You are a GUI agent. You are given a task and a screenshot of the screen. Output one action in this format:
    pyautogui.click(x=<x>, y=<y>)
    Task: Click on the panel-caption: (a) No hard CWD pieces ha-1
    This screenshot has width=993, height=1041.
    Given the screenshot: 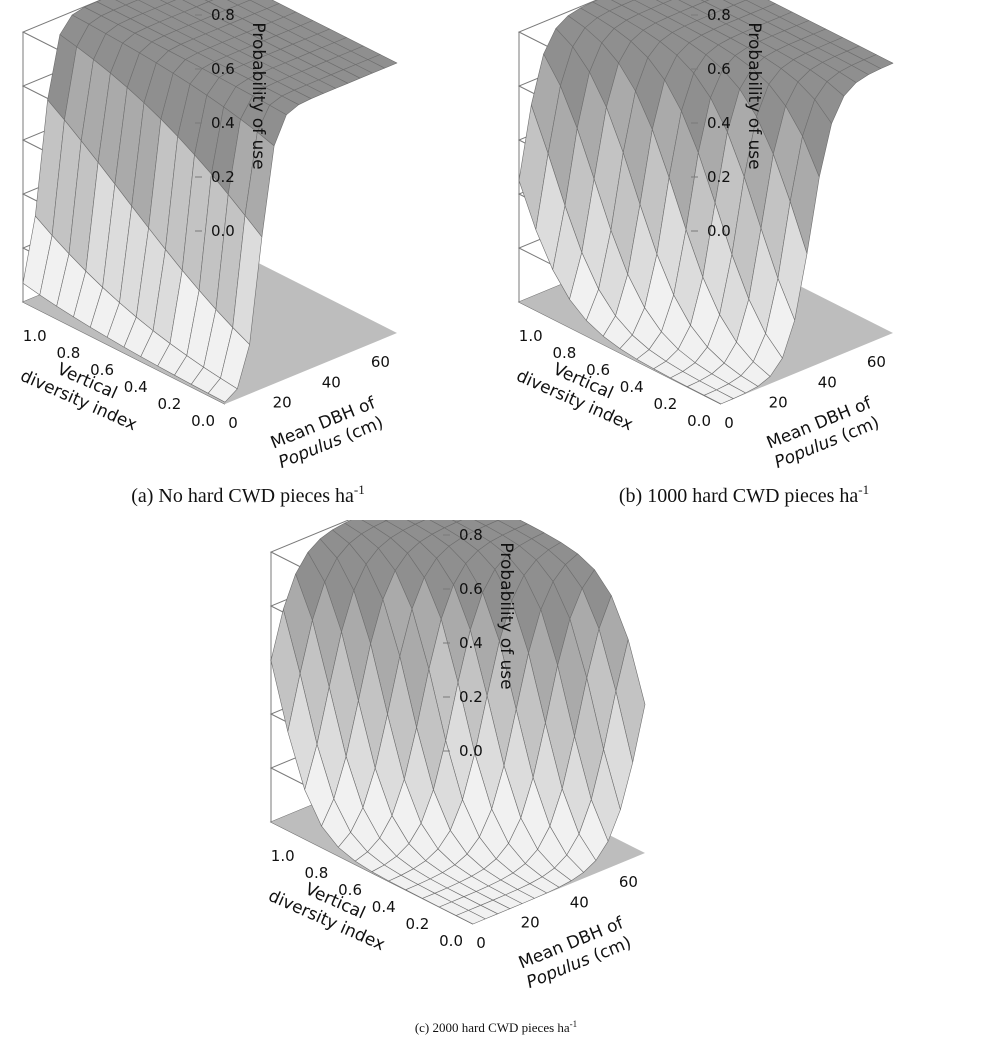 What is the action you would take?
    pyautogui.click(x=248, y=494)
    